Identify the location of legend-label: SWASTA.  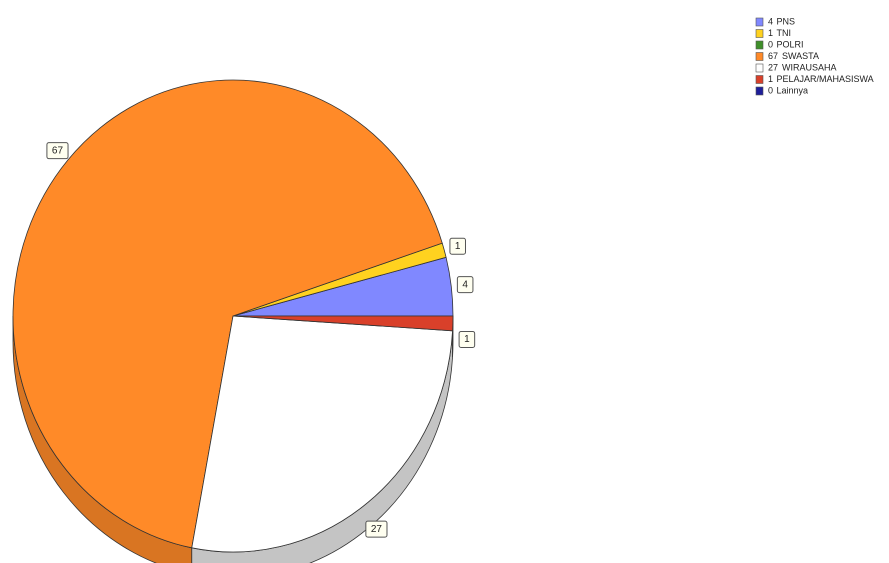
(800, 56).